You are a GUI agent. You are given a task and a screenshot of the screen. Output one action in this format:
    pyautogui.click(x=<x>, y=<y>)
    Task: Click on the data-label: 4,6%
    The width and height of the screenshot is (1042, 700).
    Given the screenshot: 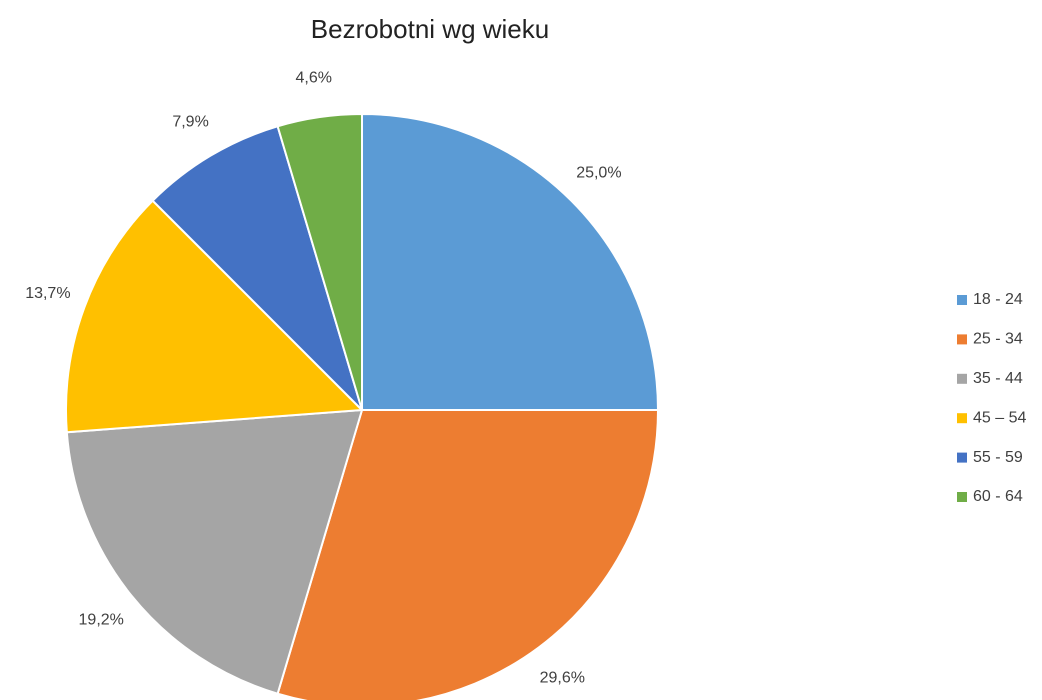 What is the action you would take?
    pyautogui.click(x=314, y=78)
    